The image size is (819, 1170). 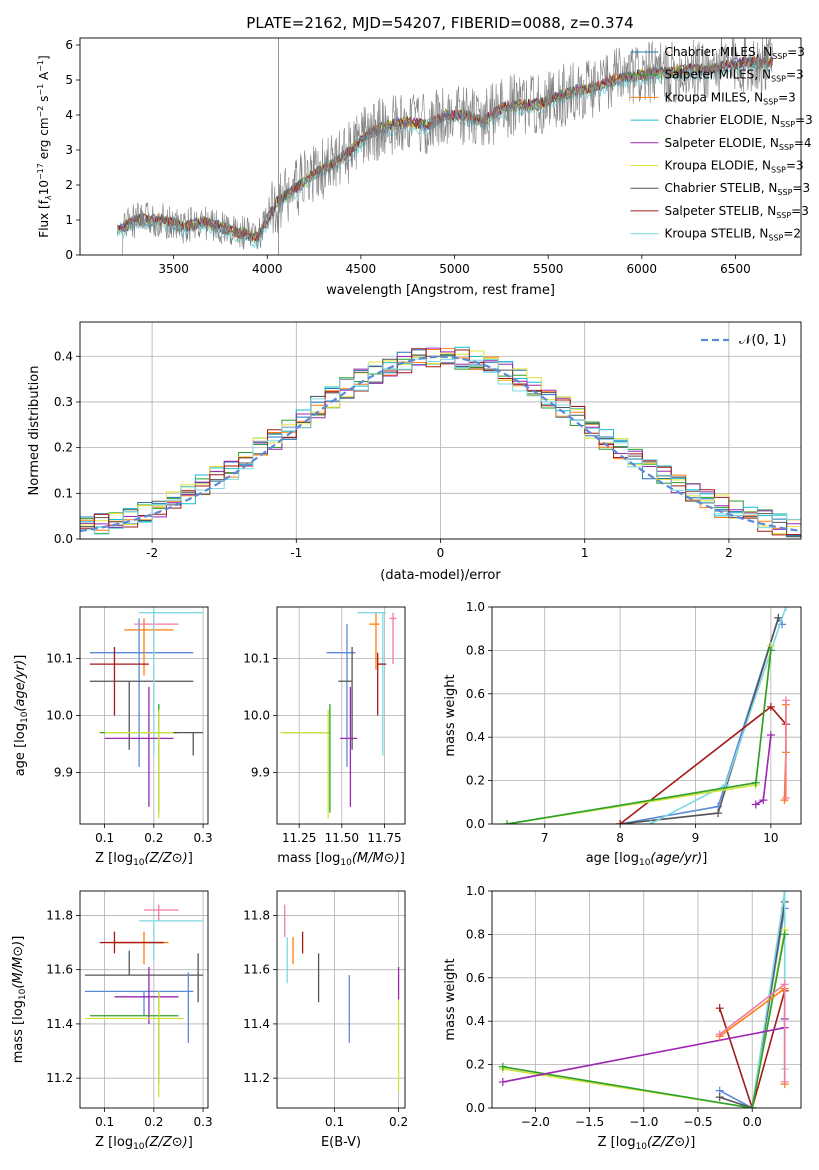 I want to click on legend-label: Salpeter MILES, NSSP=3, so click(x=733, y=76).